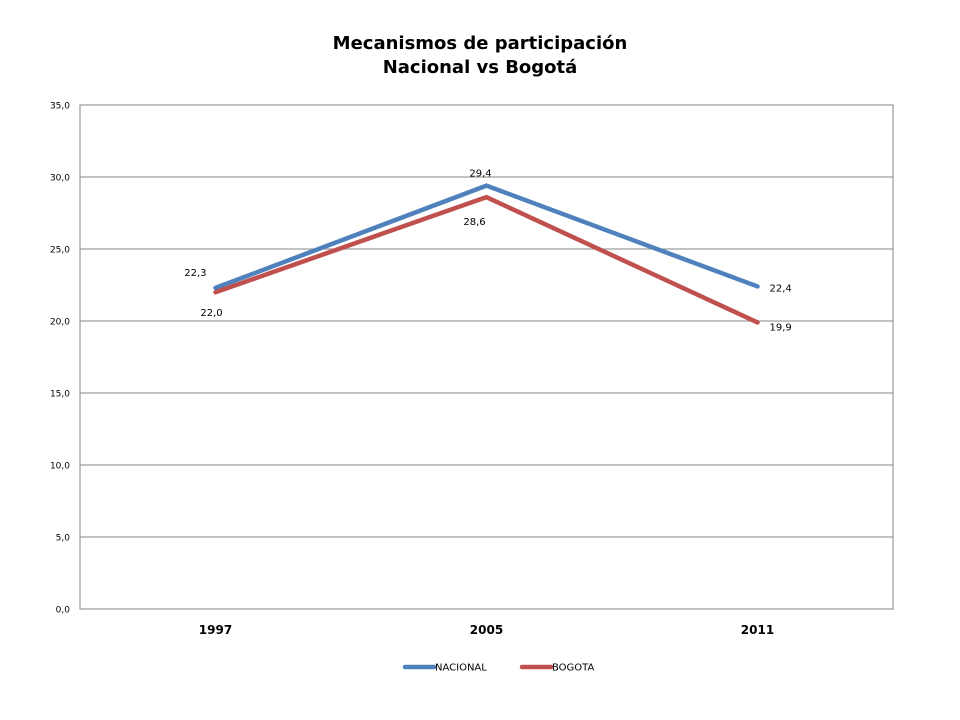  I want to click on x-tick-label: 2005, so click(486, 630).